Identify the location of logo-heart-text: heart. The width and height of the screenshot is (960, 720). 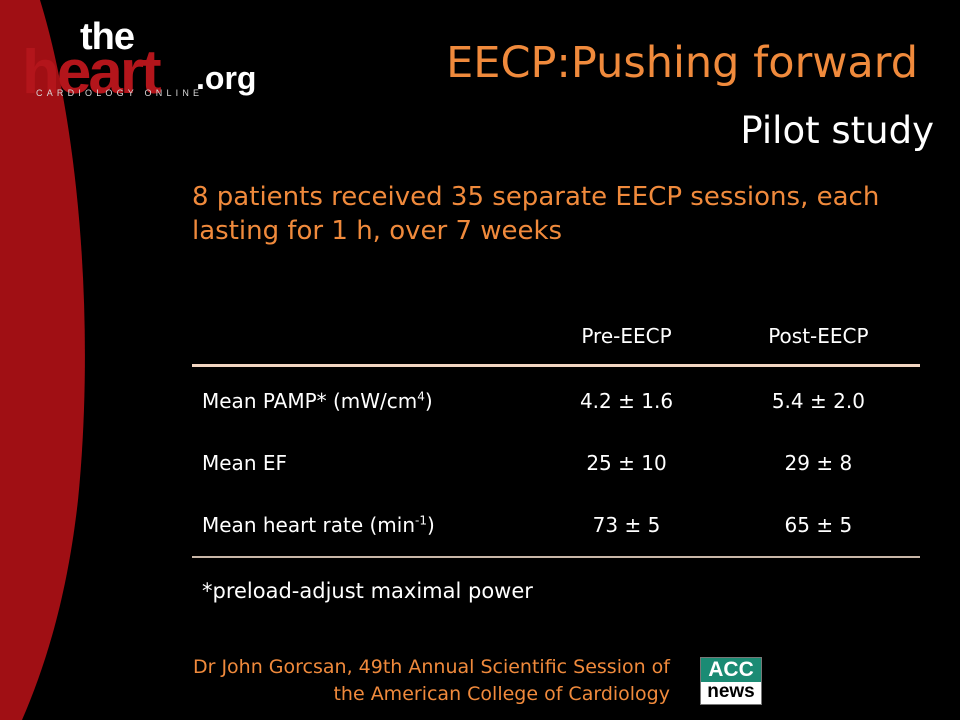
(92, 72).